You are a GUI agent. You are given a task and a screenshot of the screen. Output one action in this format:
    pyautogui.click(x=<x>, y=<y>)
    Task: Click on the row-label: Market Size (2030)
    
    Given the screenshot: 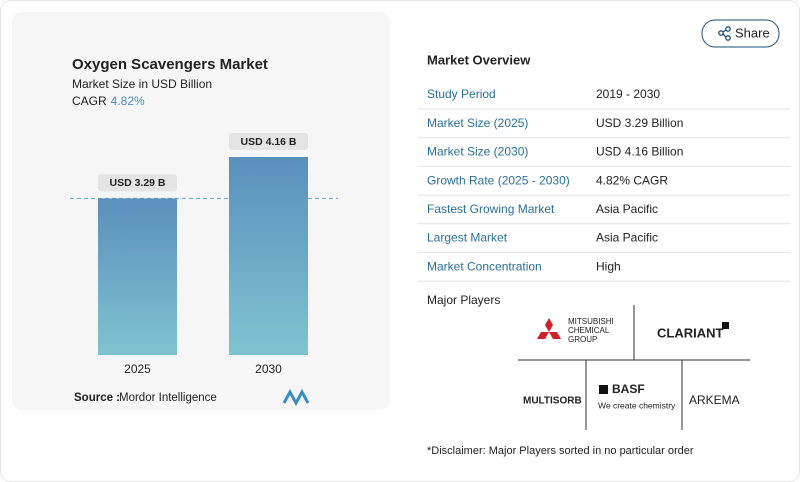 What is the action you would take?
    pyautogui.click(x=477, y=152)
    